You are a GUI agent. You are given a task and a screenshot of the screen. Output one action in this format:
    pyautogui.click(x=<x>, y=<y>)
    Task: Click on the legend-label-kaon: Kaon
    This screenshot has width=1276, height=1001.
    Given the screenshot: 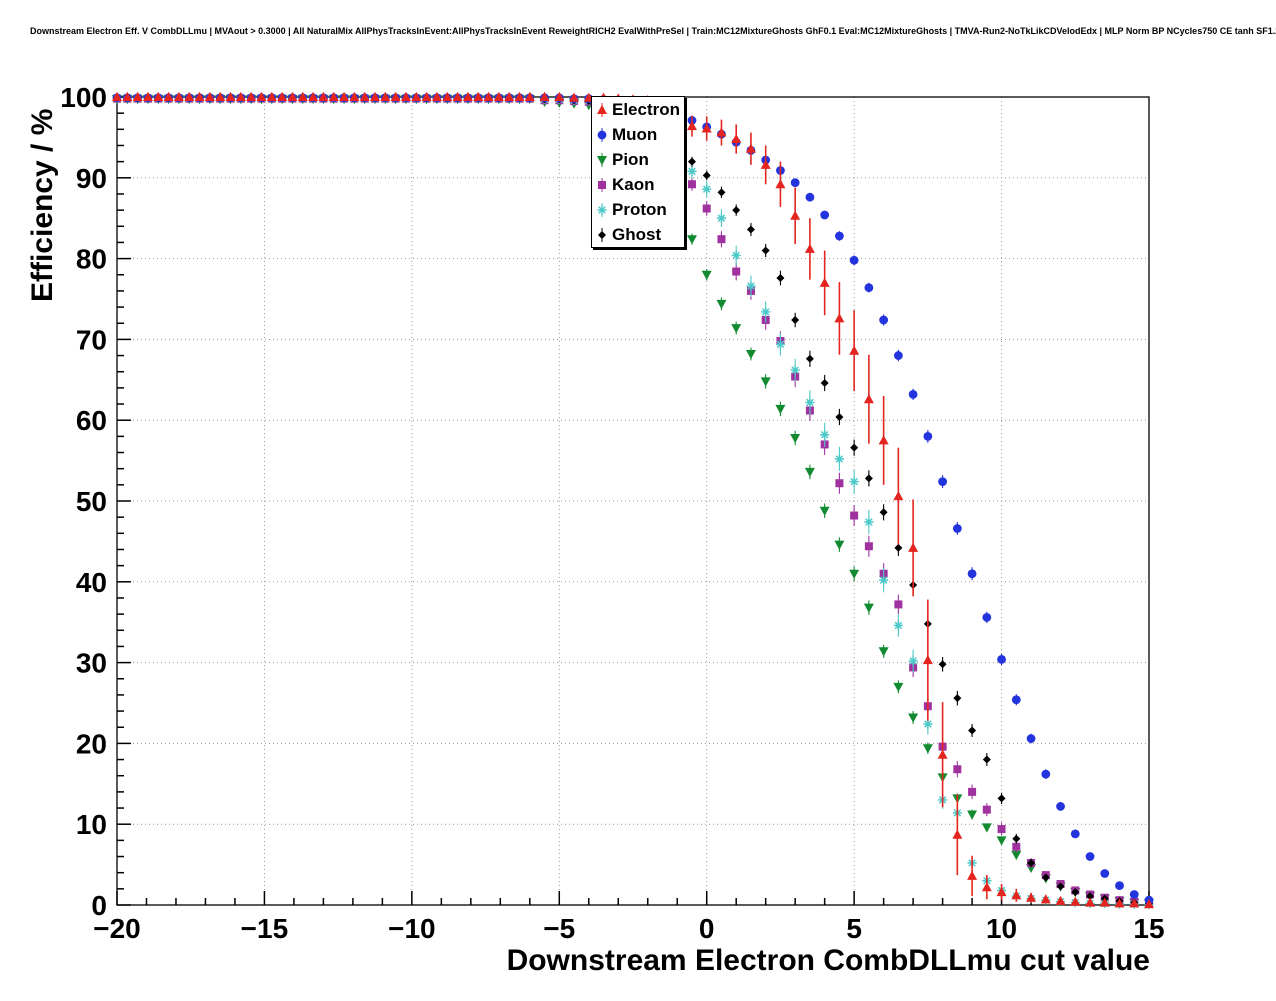 What is the action you would take?
    pyautogui.click(x=633, y=184)
    